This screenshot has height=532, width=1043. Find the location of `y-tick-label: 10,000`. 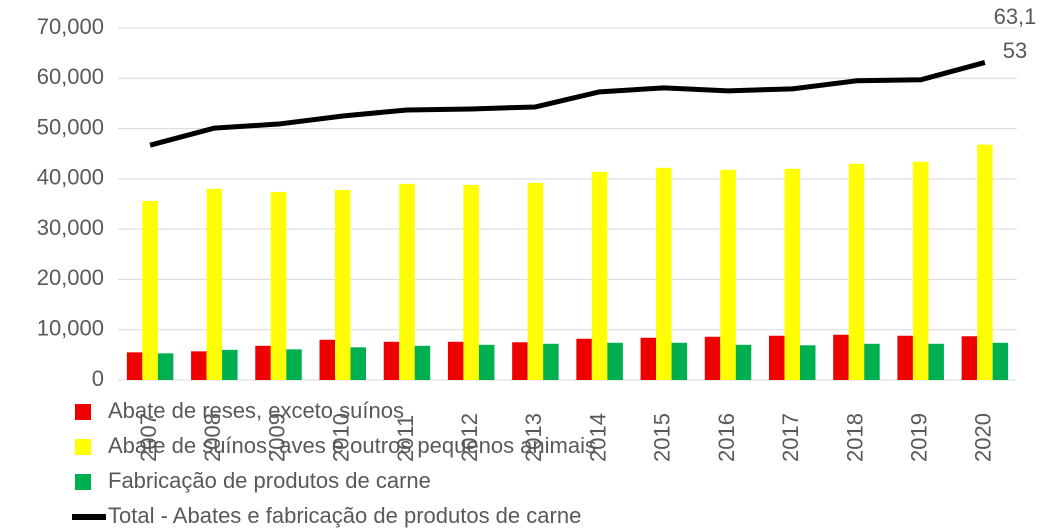

y-tick-label: 10,000 is located at coordinates (70, 328).